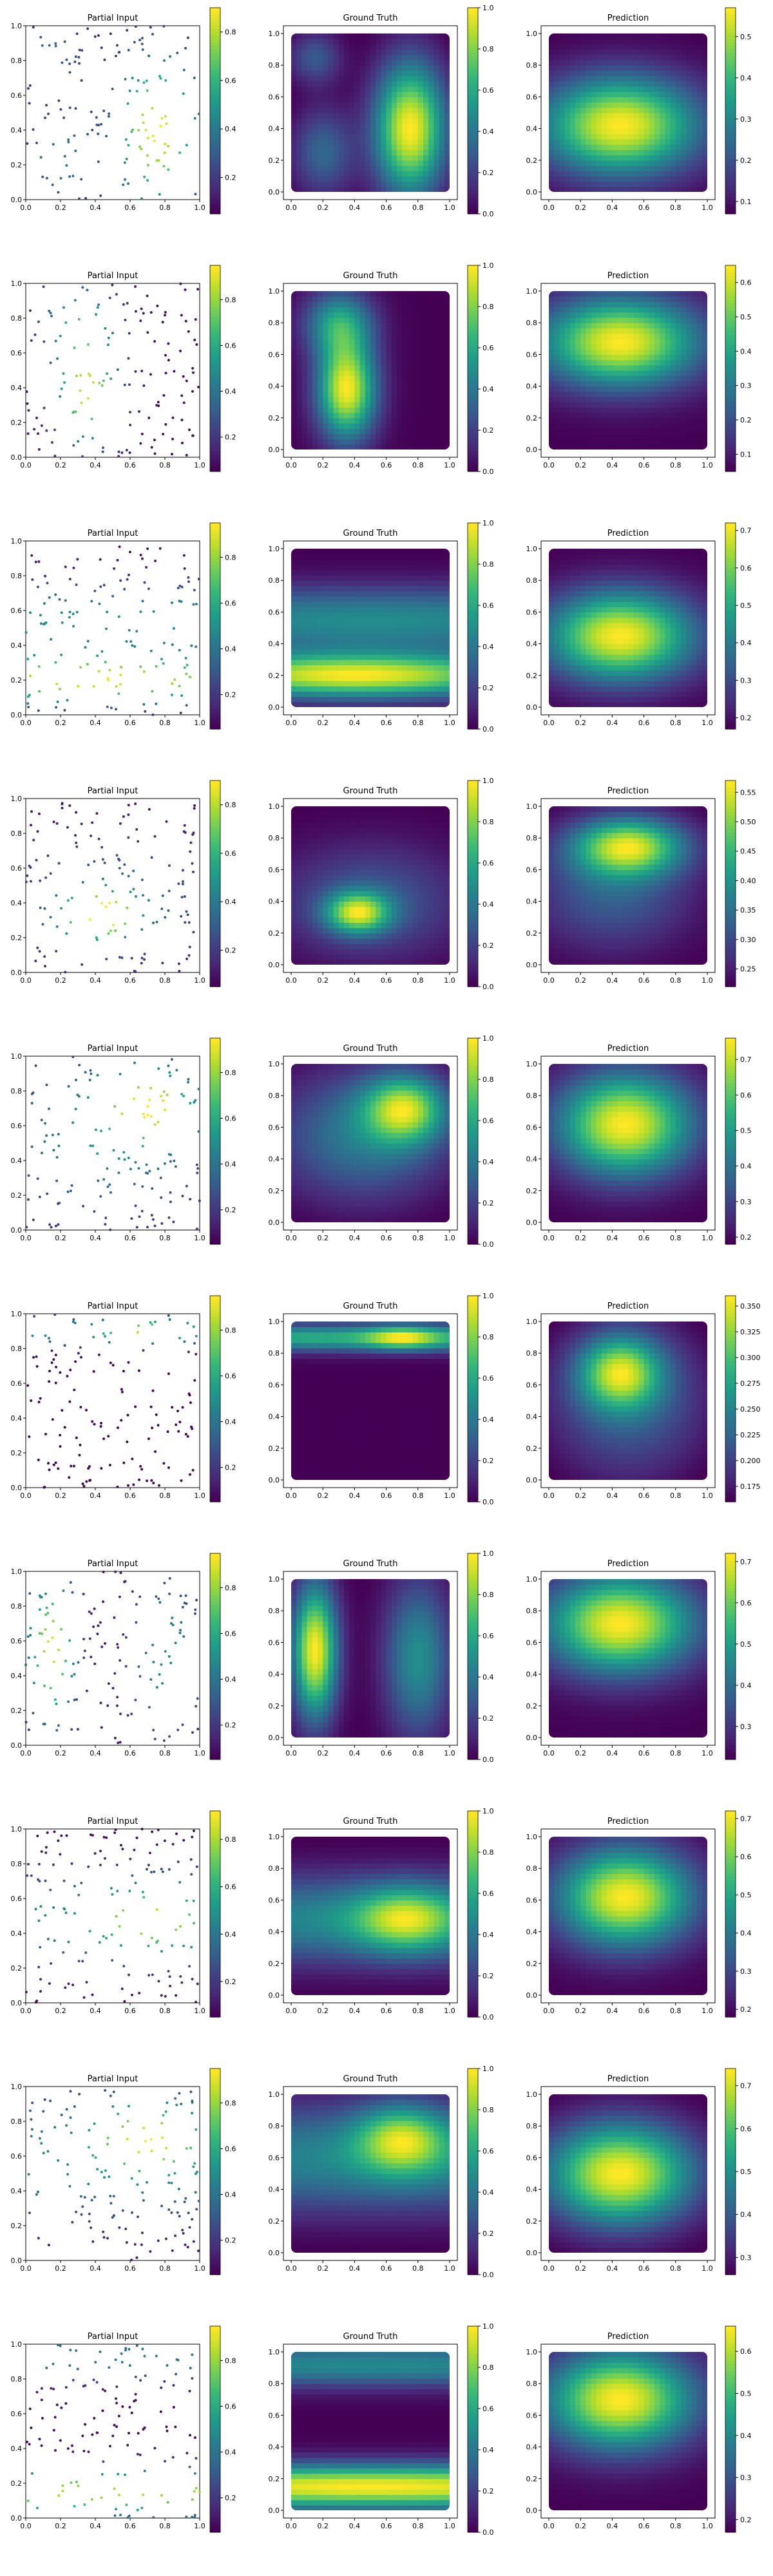 This screenshot has width=773, height=2576. What do you see at coordinates (230, 346) in the screenshot?
I see `partial-input-cbar-tick-label: 0.6` at bounding box center [230, 346].